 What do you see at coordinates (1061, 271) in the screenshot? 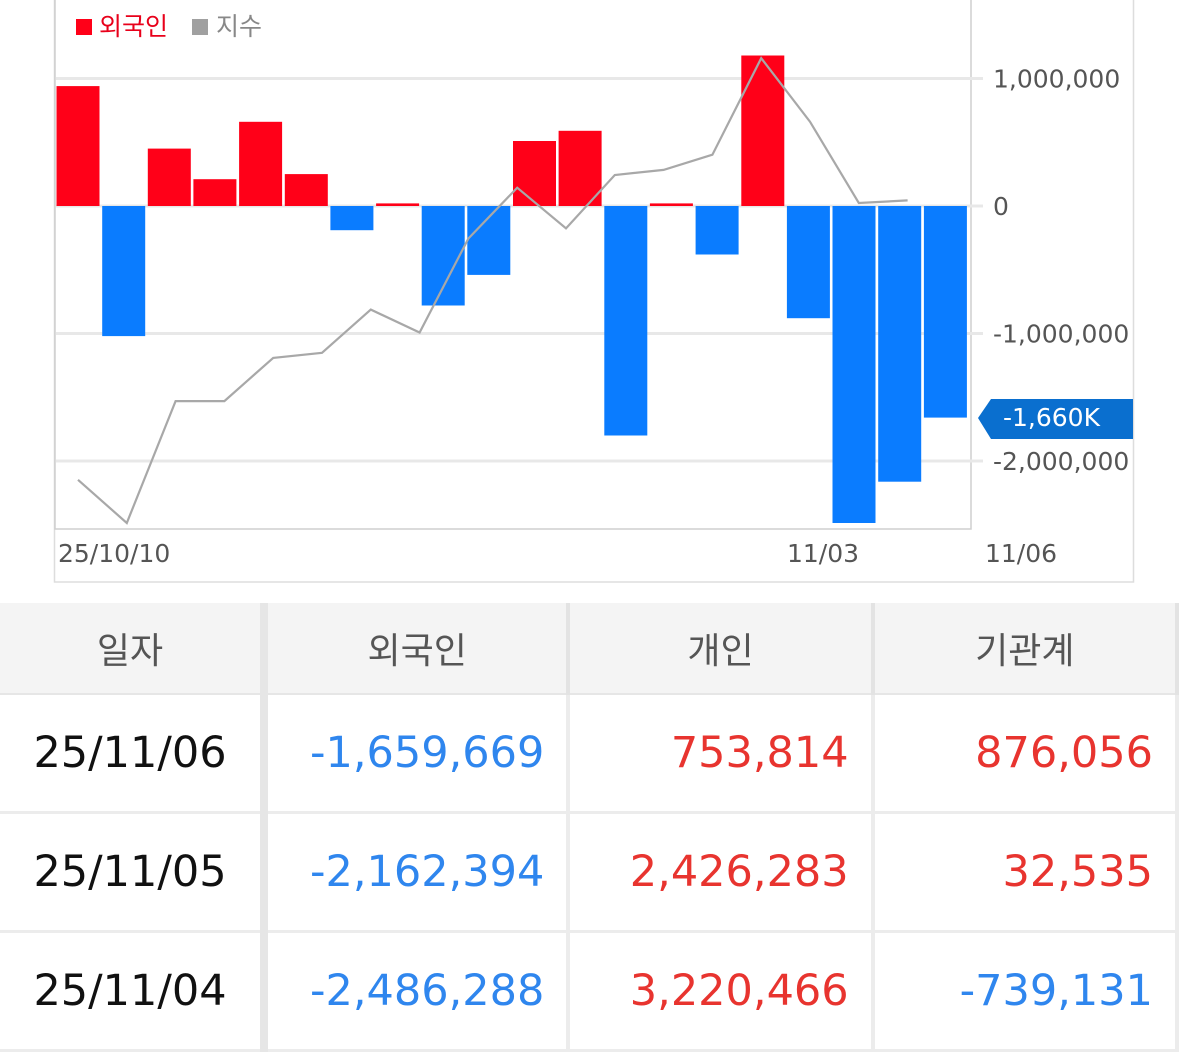
I see `y-axis-ticks: 1,000,000 0 -1,000,000 -2,000,000` at bounding box center [1061, 271].